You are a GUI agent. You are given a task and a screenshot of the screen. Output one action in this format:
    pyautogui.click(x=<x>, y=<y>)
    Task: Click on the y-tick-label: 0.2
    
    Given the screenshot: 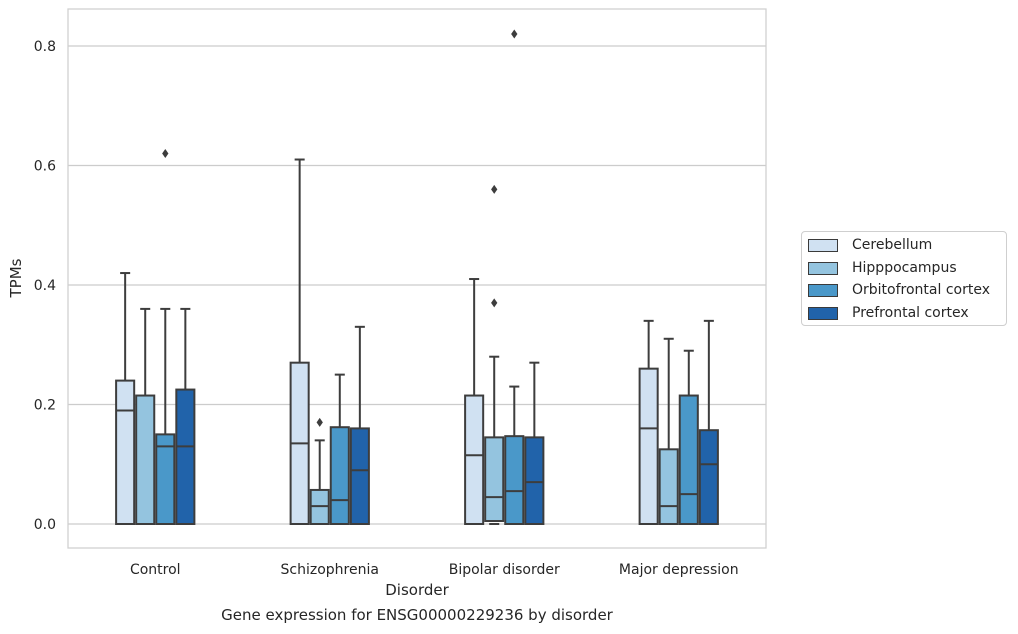 What is the action you would take?
    pyautogui.click(x=45, y=406)
    